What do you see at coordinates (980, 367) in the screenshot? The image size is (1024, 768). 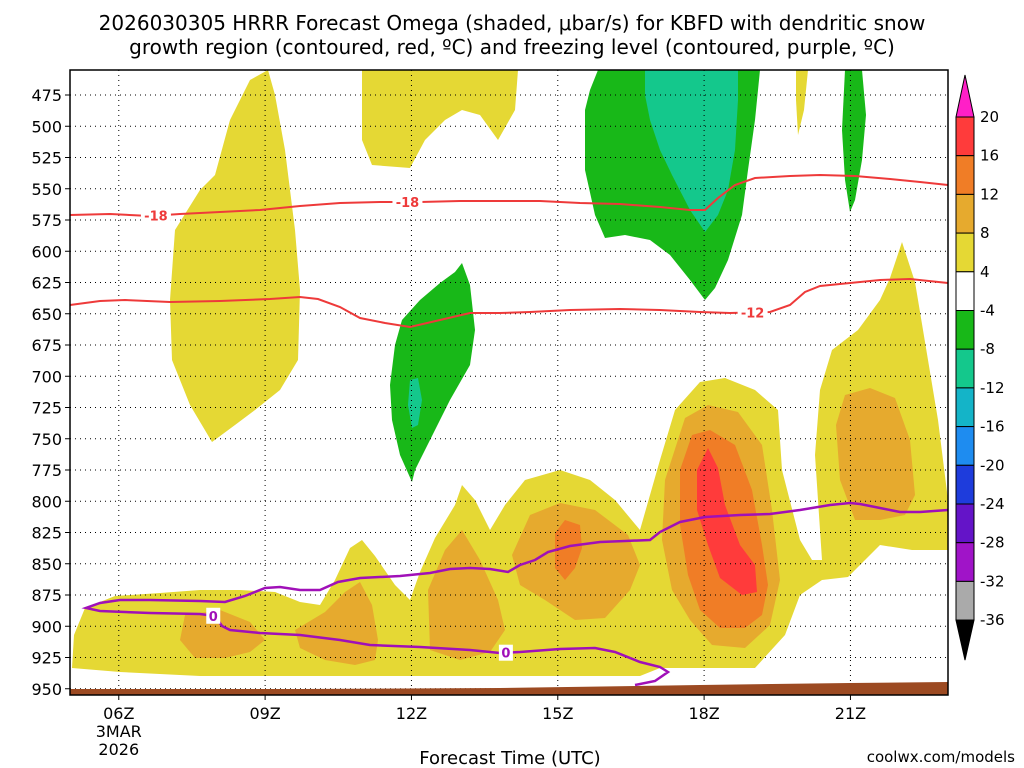 I see `colorbar: 20 16 12 8 4 -4 -8 -12 -16 -20 -24 -28 -32 -36` at bounding box center [980, 367].